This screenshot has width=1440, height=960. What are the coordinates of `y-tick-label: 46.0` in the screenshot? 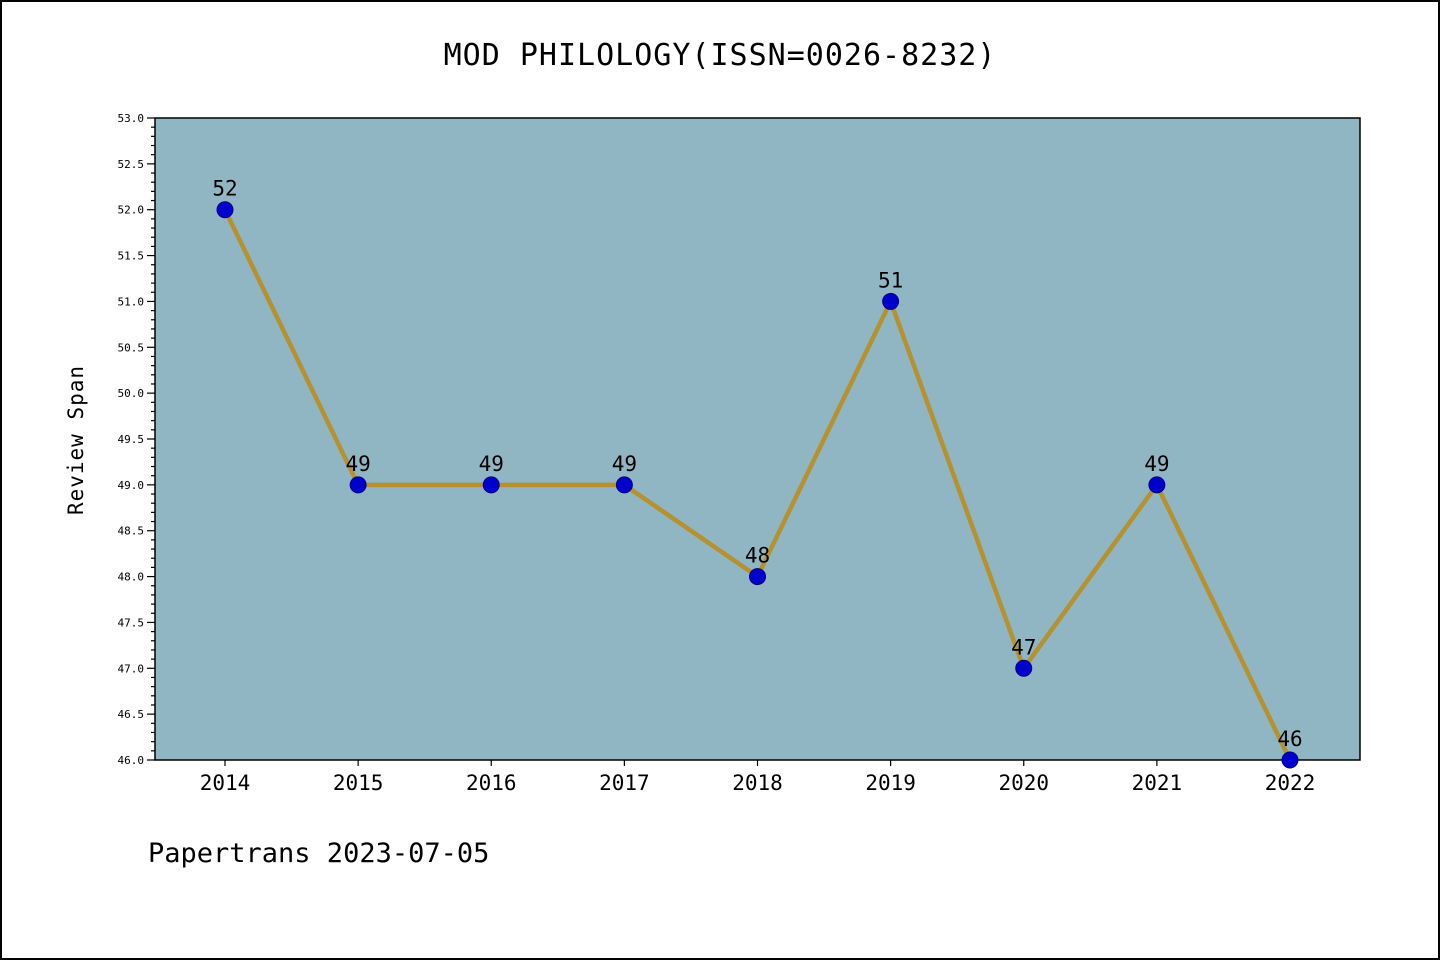 It's located at (131, 760).